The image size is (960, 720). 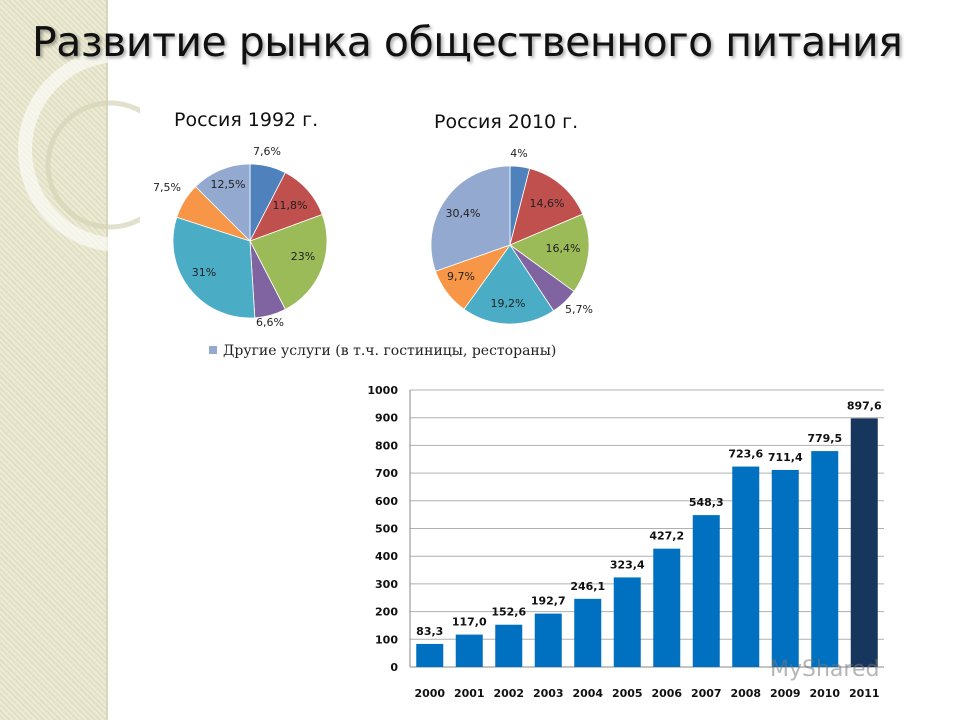 I want to click on x-tick-label: 2002, so click(x=508, y=693).